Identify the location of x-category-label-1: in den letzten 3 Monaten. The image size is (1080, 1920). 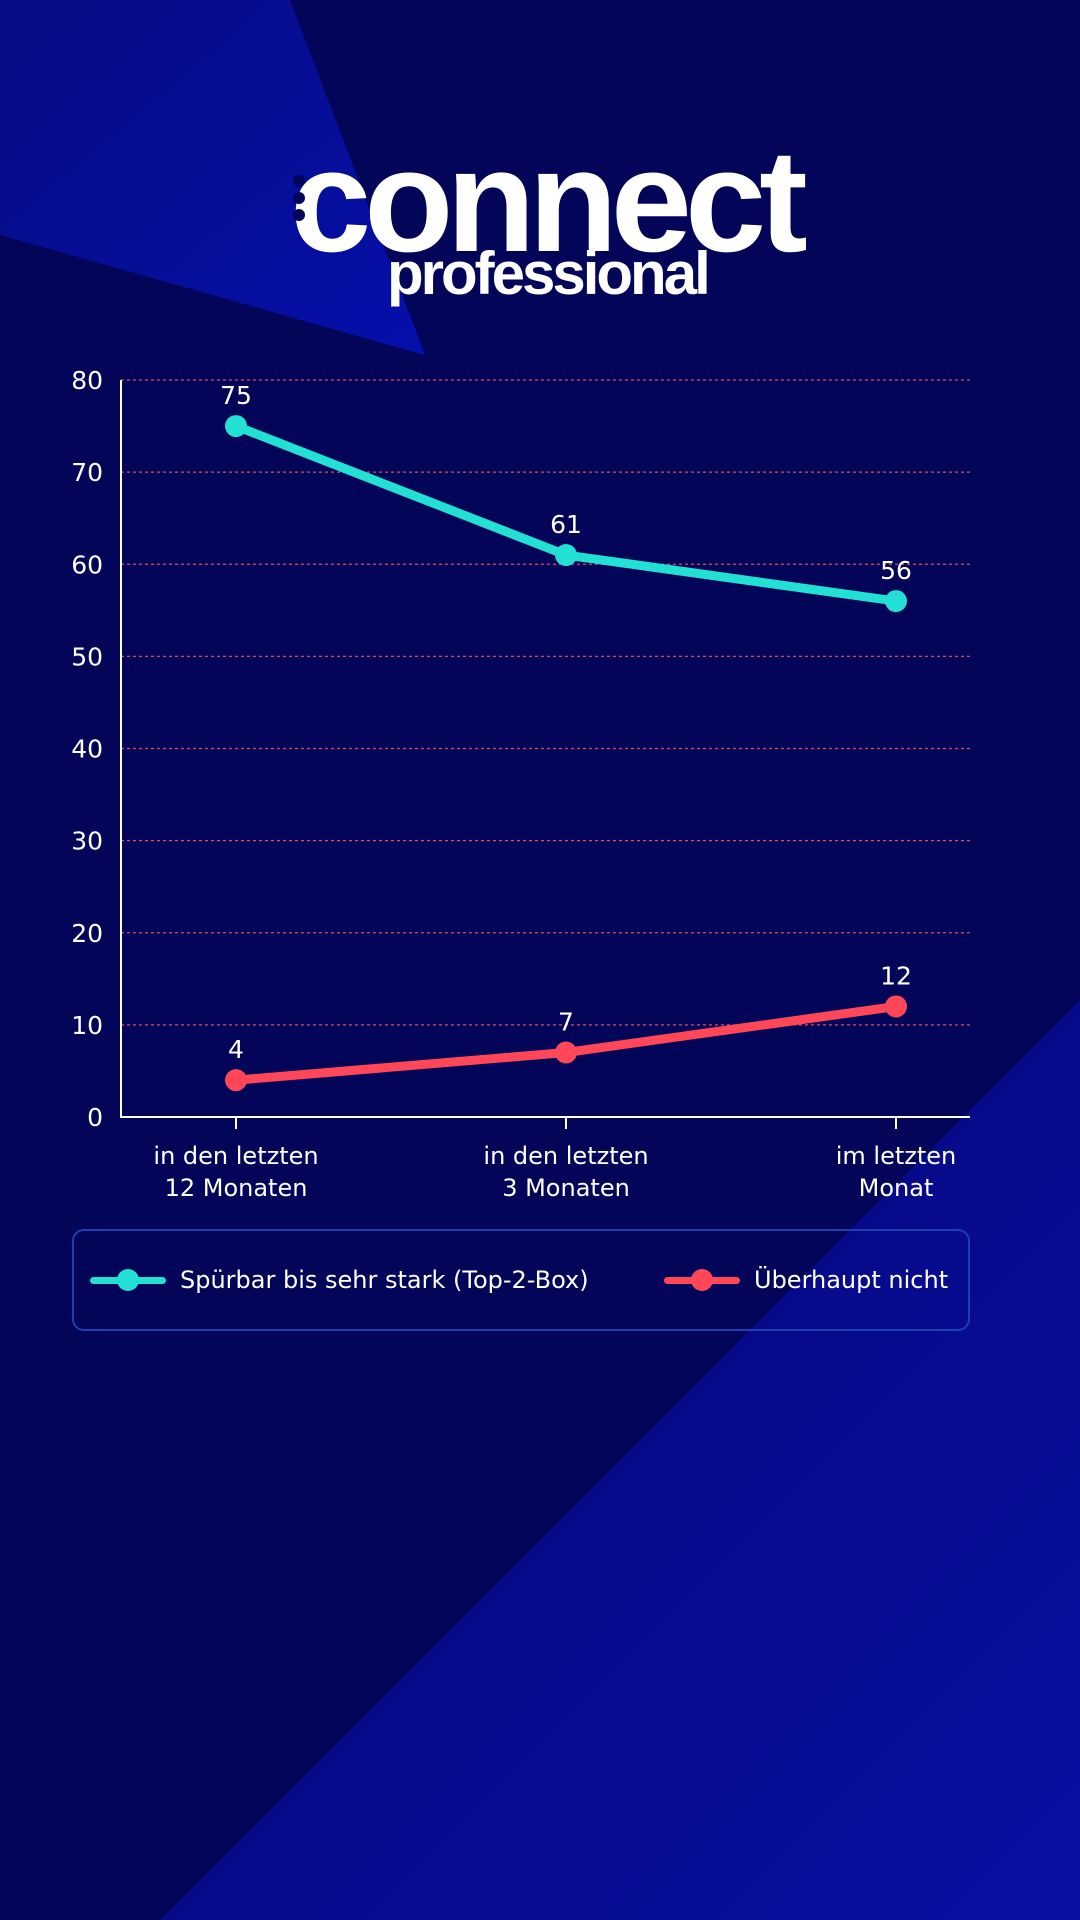
(565, 1172).